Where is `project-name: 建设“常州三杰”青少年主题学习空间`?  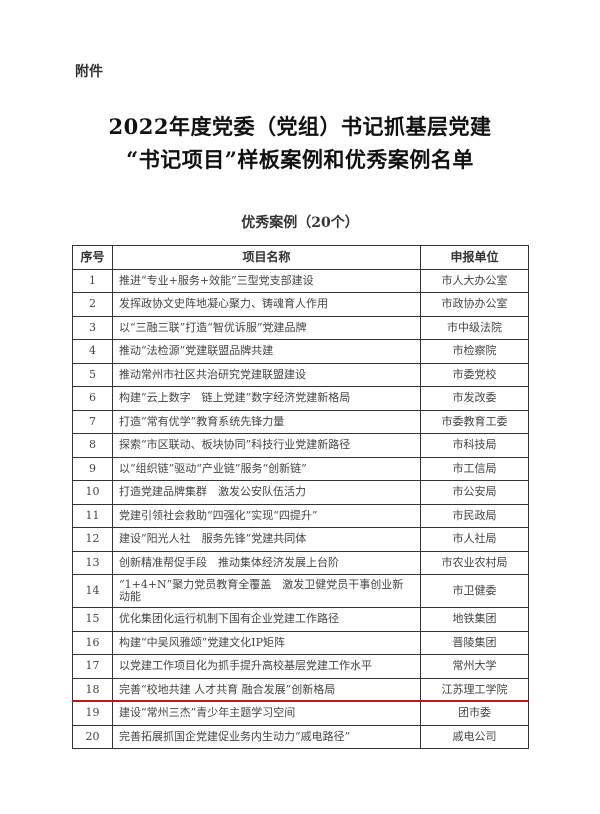 project-name: 建设“常州三杰”青少年主题学习空间 is located at coordinates (266, 713).